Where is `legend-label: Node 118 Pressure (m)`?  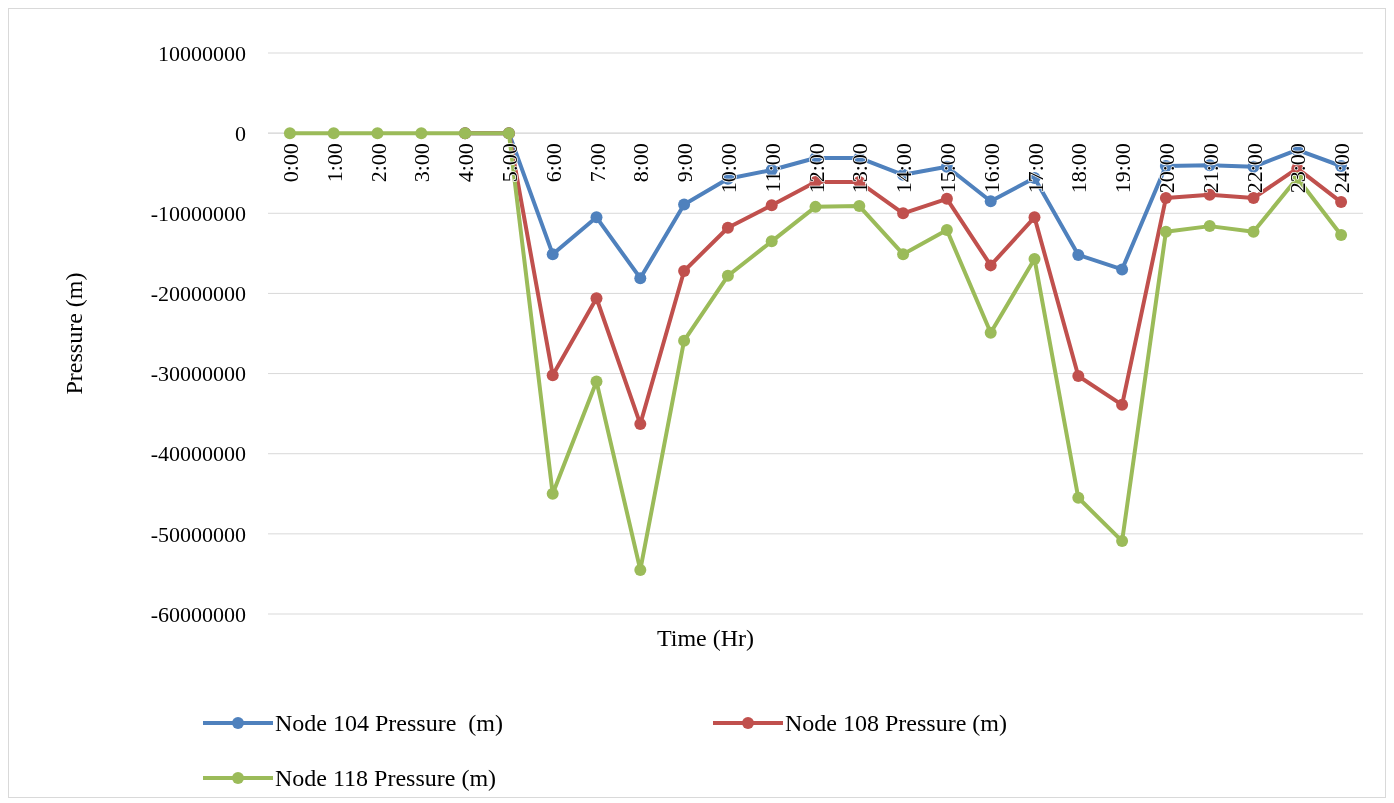 legend-label: Node 118 Pressure (m) is located at coordinates (386, 778).